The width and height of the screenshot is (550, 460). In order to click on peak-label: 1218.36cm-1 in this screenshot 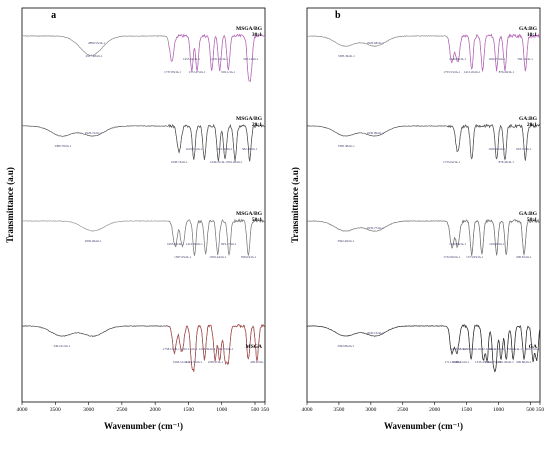, I will do `click(207, 349)`.